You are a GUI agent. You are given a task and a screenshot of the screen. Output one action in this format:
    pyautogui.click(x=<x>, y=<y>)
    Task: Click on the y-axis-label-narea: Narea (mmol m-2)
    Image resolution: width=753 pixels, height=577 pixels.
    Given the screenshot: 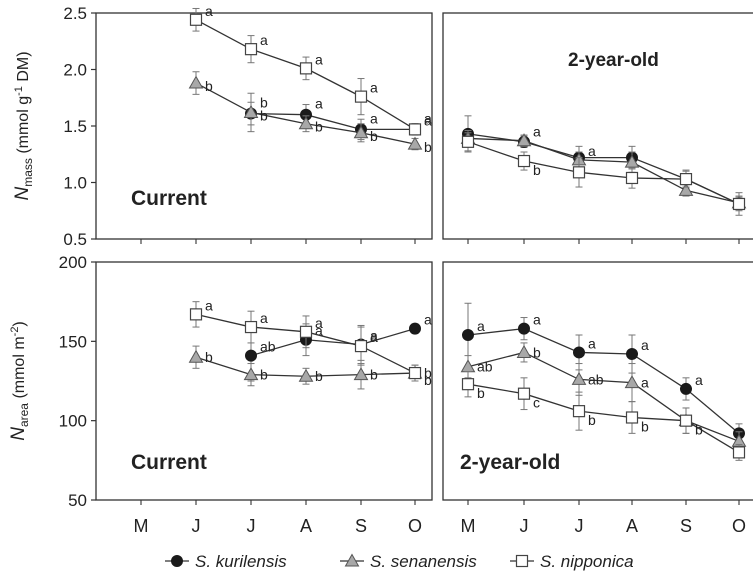 What is the action you would take?
    pyautogui.click(x=19, y=381)
    